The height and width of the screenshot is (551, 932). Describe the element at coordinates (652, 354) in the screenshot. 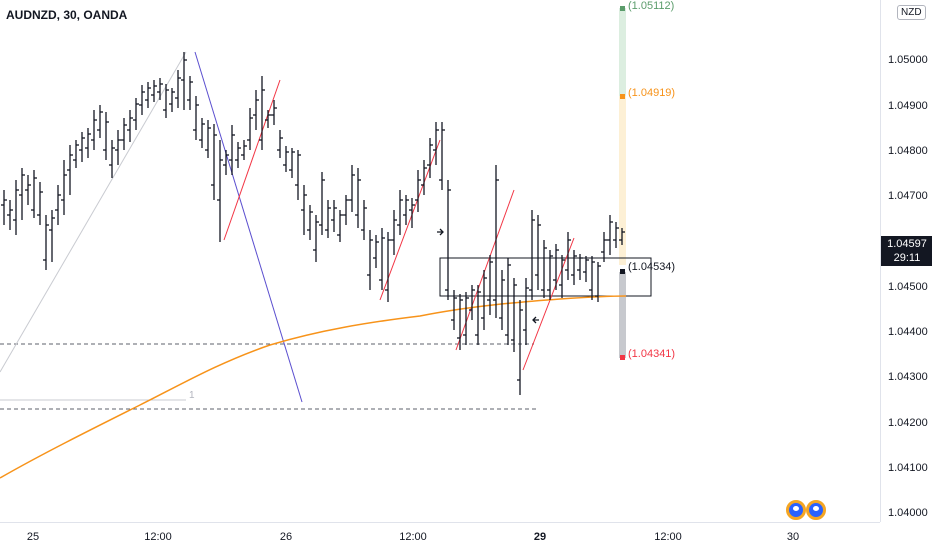

I see `stop-price-label: (1.04341)` at that location.